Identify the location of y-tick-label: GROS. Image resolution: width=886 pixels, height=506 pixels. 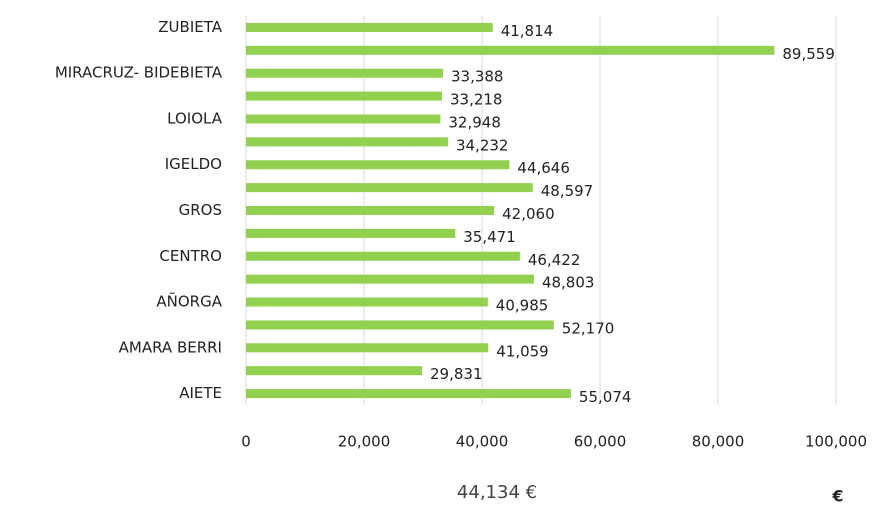
(200, 210).